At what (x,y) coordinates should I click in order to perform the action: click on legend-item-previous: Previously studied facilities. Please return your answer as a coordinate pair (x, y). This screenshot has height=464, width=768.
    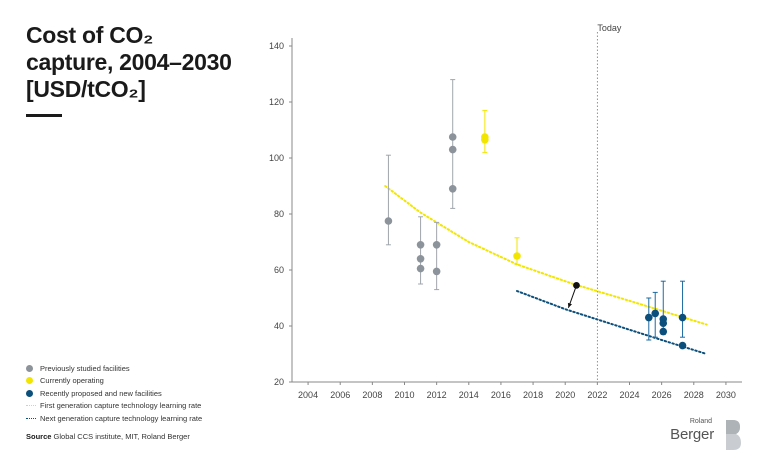
    Looking at the image, I should click on (114, 368).